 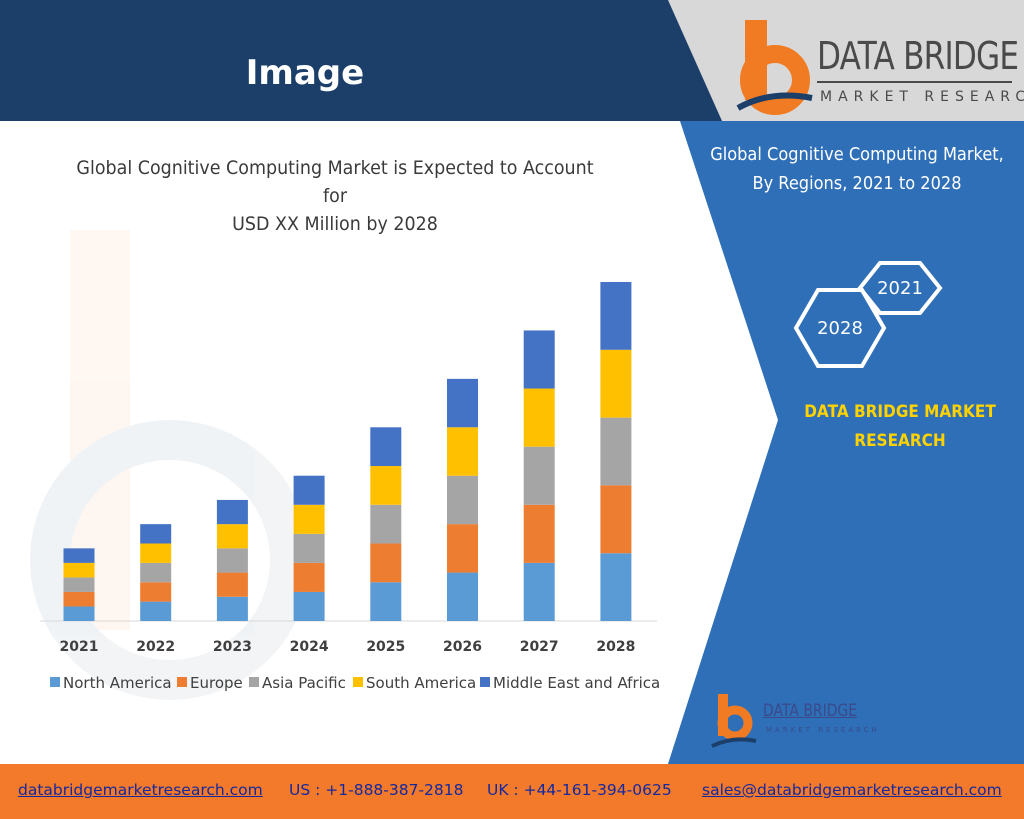 What do you see at coordinates (774, 67) in the screenshot?
I see `brand-logo-icon` at bounding box center [774, 67].